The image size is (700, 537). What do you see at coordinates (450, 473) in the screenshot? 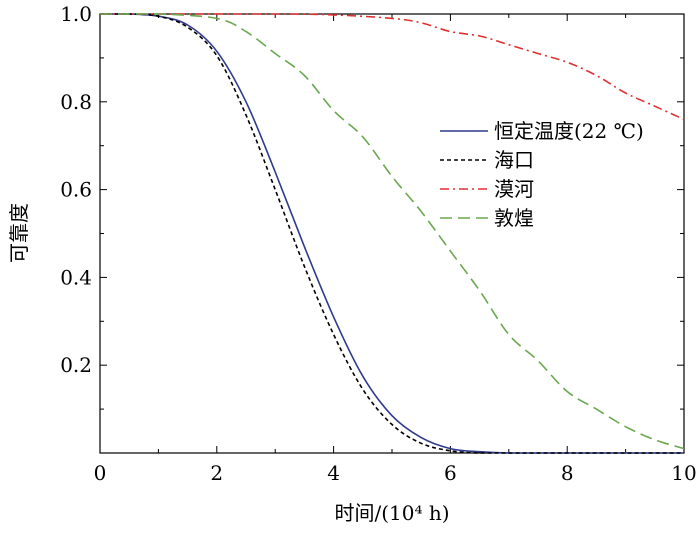
I see `x-tick-label: 6` at bounding box center [450, 473].